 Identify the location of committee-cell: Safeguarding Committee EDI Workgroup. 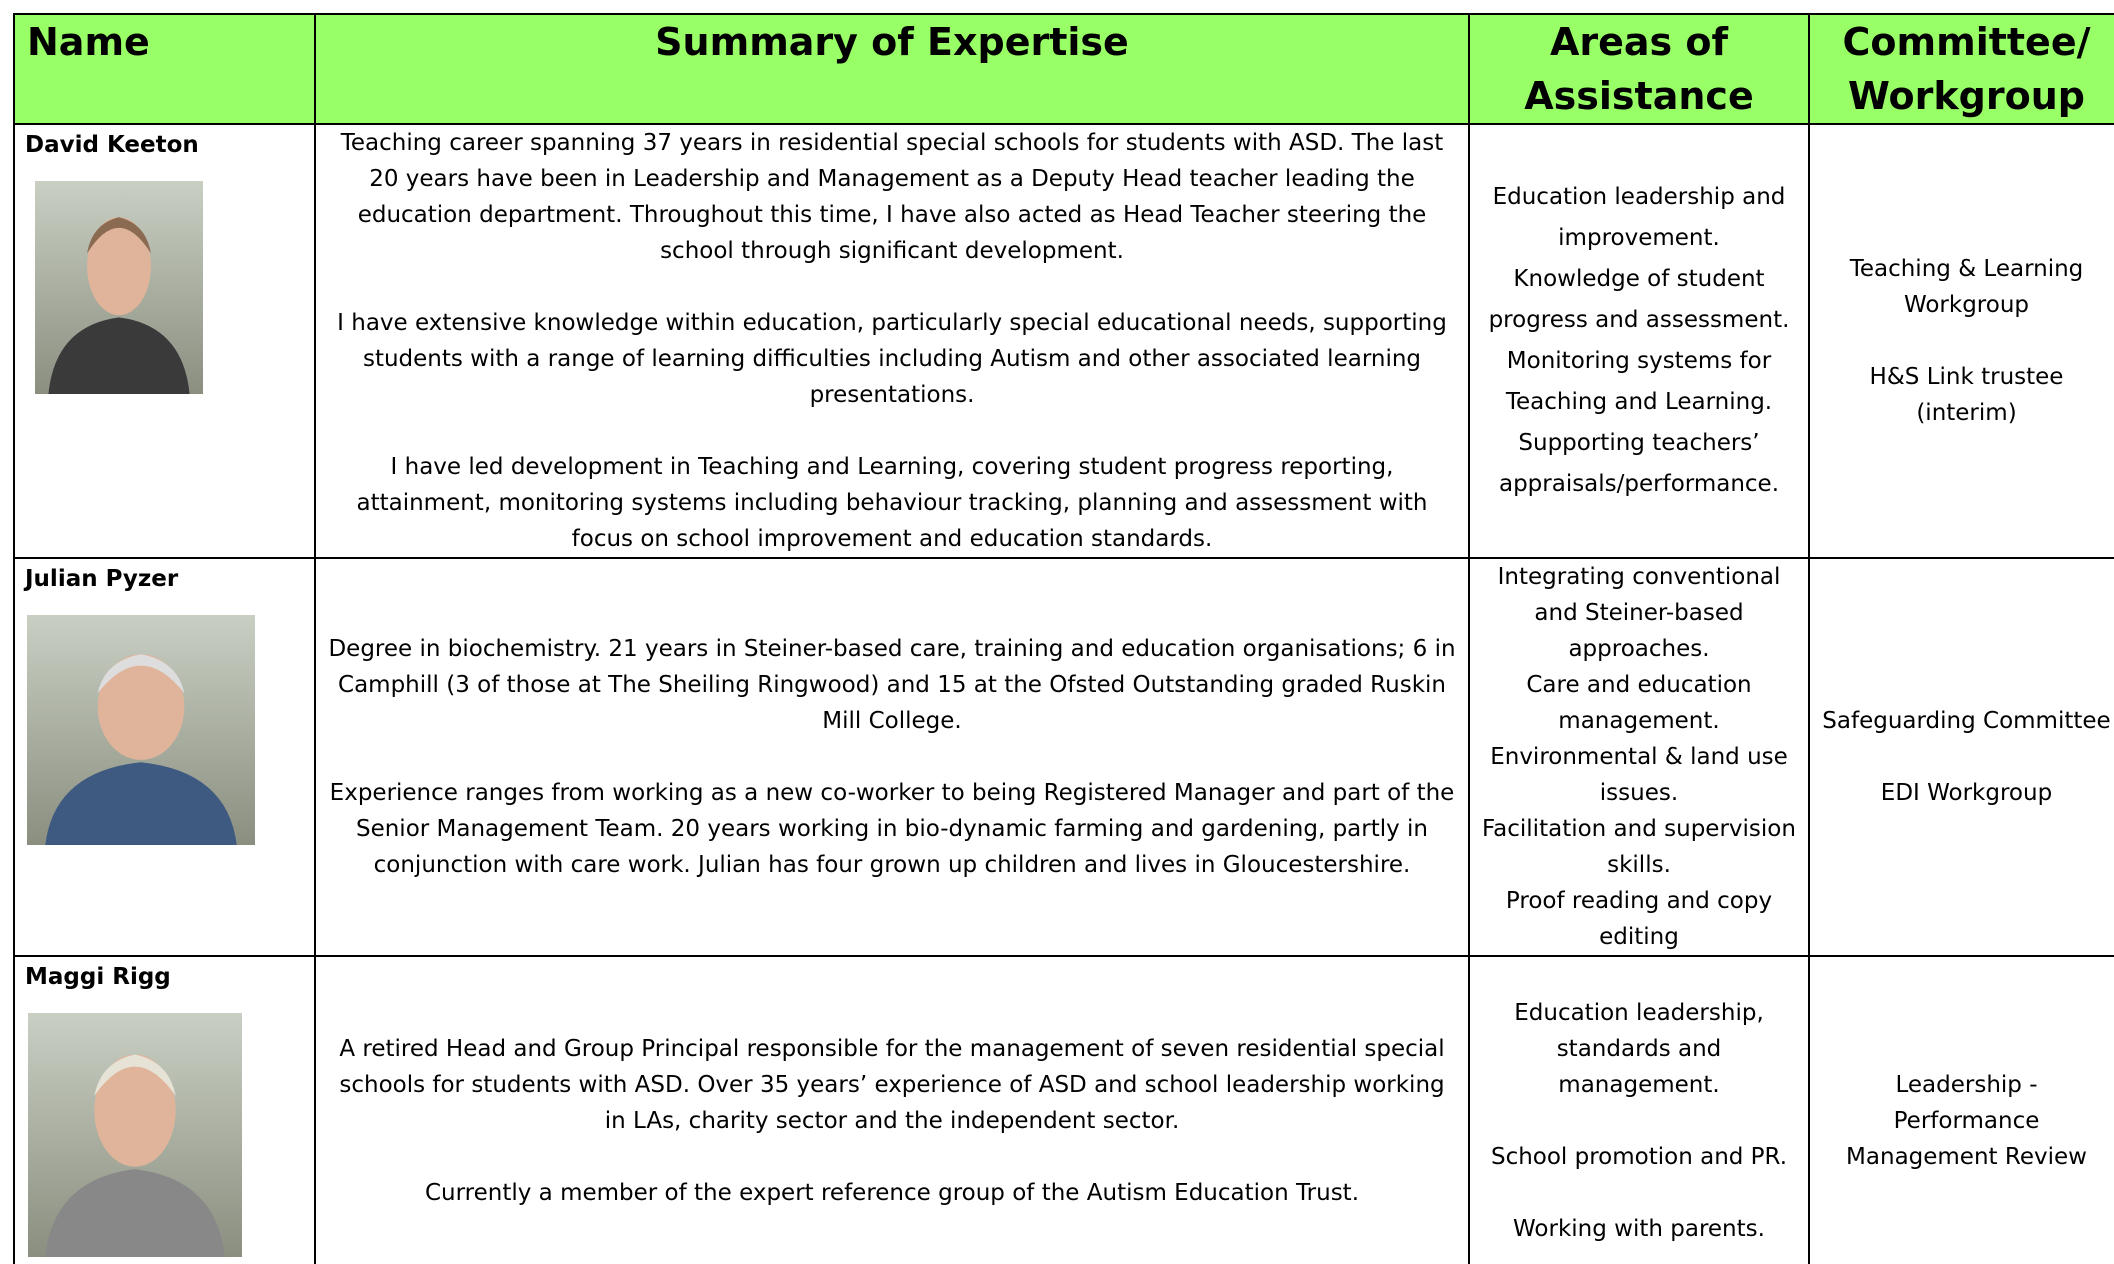
(1961, 757).